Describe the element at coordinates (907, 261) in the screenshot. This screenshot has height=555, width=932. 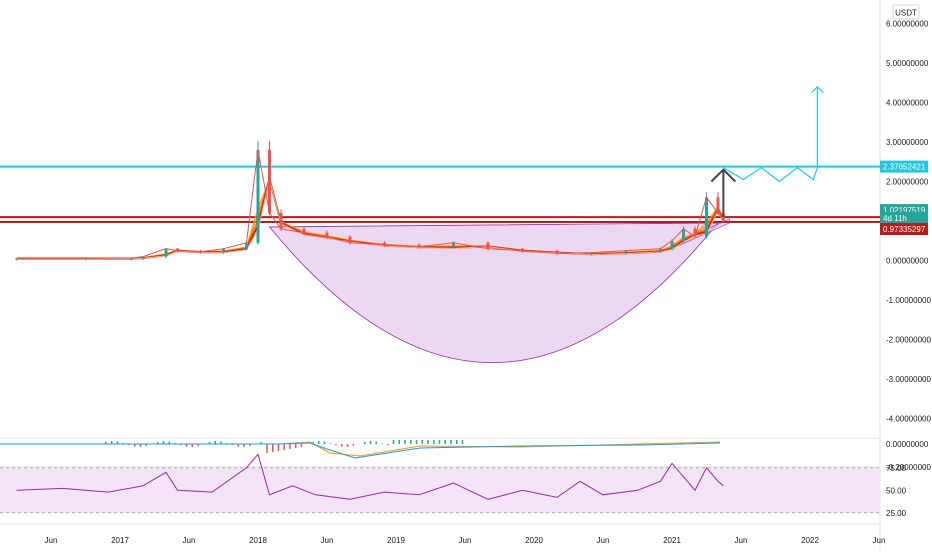
I see `y-tick-label: 0.00000000` at that location.